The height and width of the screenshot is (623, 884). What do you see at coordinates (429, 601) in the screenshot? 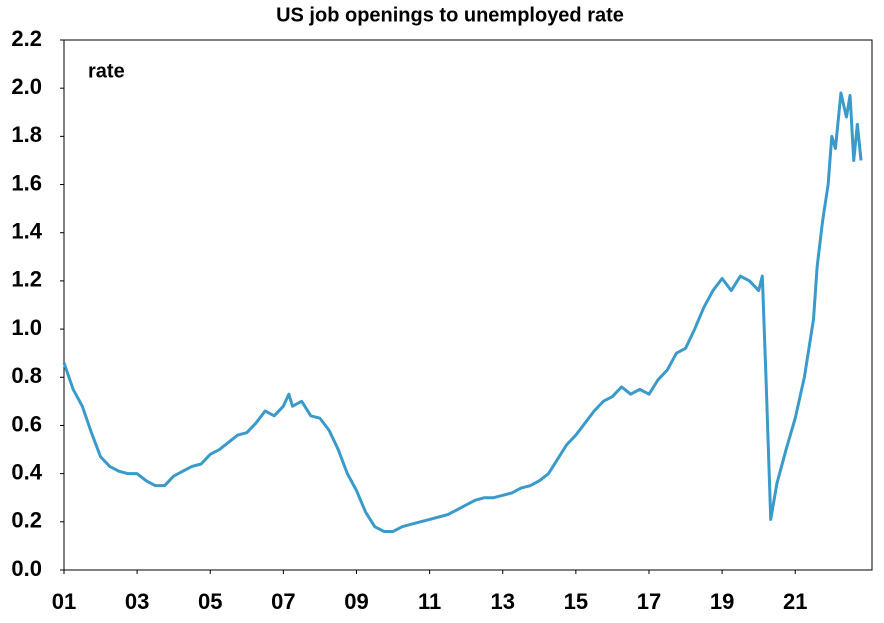
I see `x-tick-label: 11` at bounding box center [429, 601].